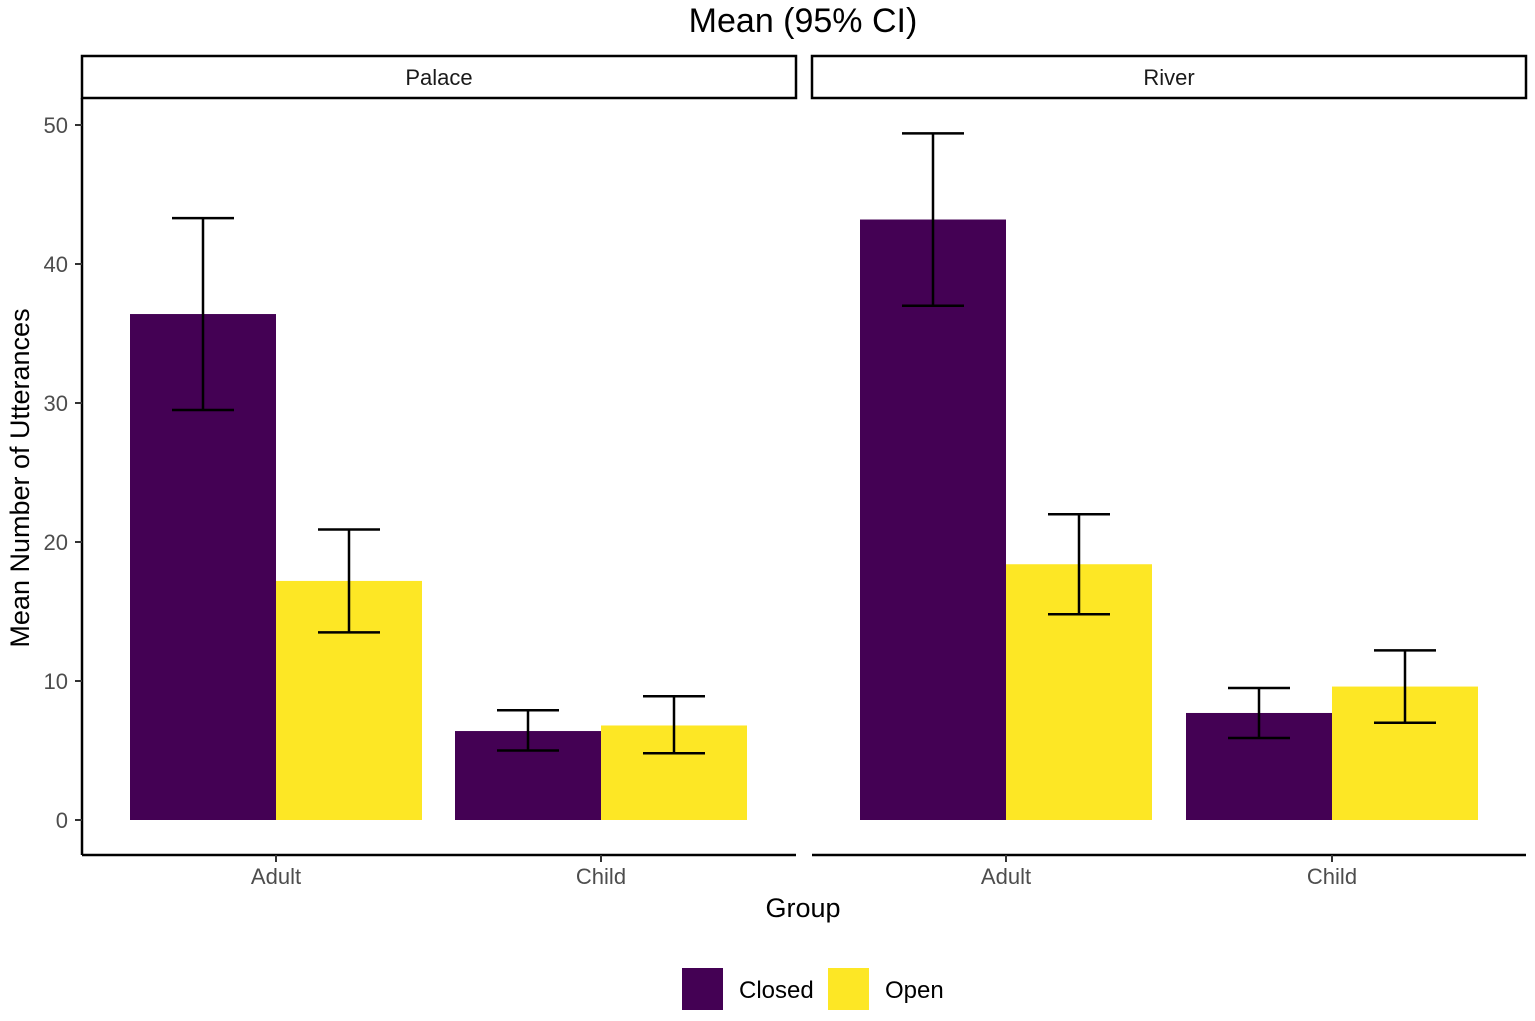  I want to click on strip-palace, so click(439, 77).